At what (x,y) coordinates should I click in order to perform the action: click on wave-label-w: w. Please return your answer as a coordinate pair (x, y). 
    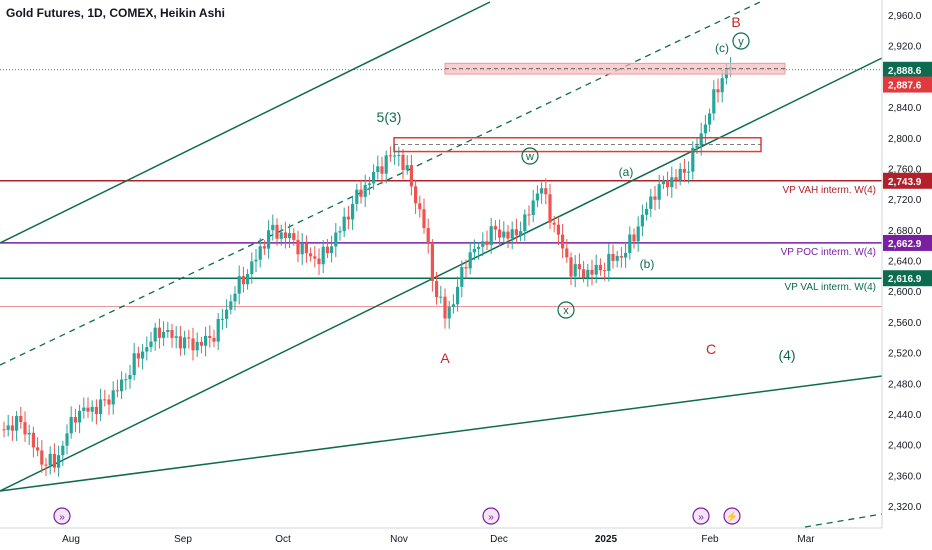
    Looking at the image, I should click on (529, 157).